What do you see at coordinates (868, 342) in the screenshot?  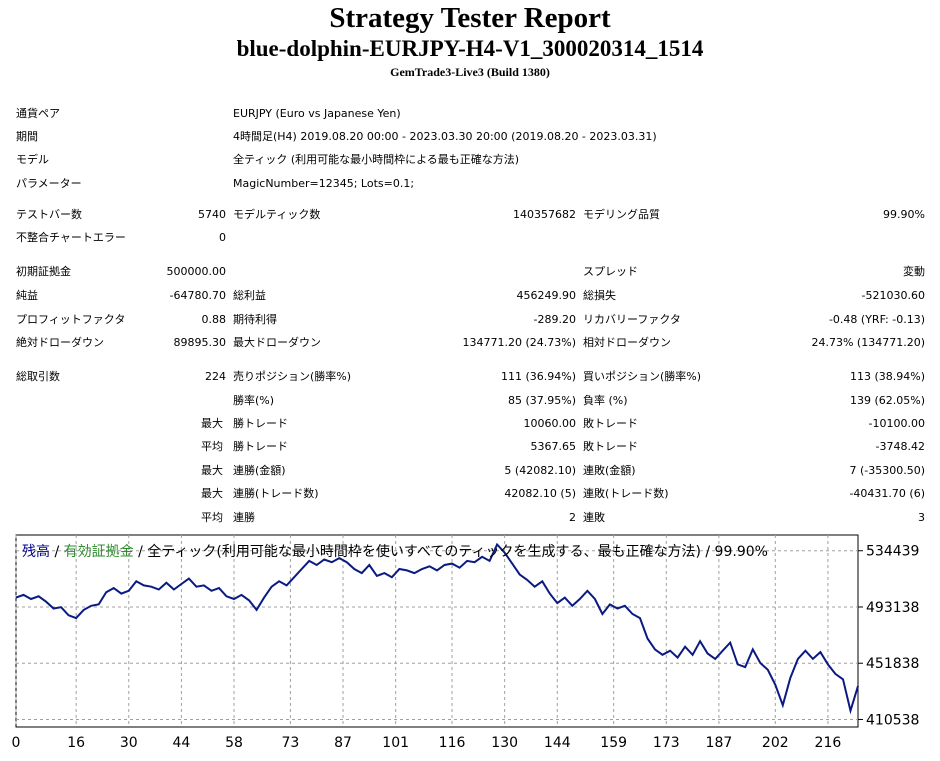 I see `stat-value-rel-drawdown: 24.73% (134771.20)` at bounding box center [868, 342].